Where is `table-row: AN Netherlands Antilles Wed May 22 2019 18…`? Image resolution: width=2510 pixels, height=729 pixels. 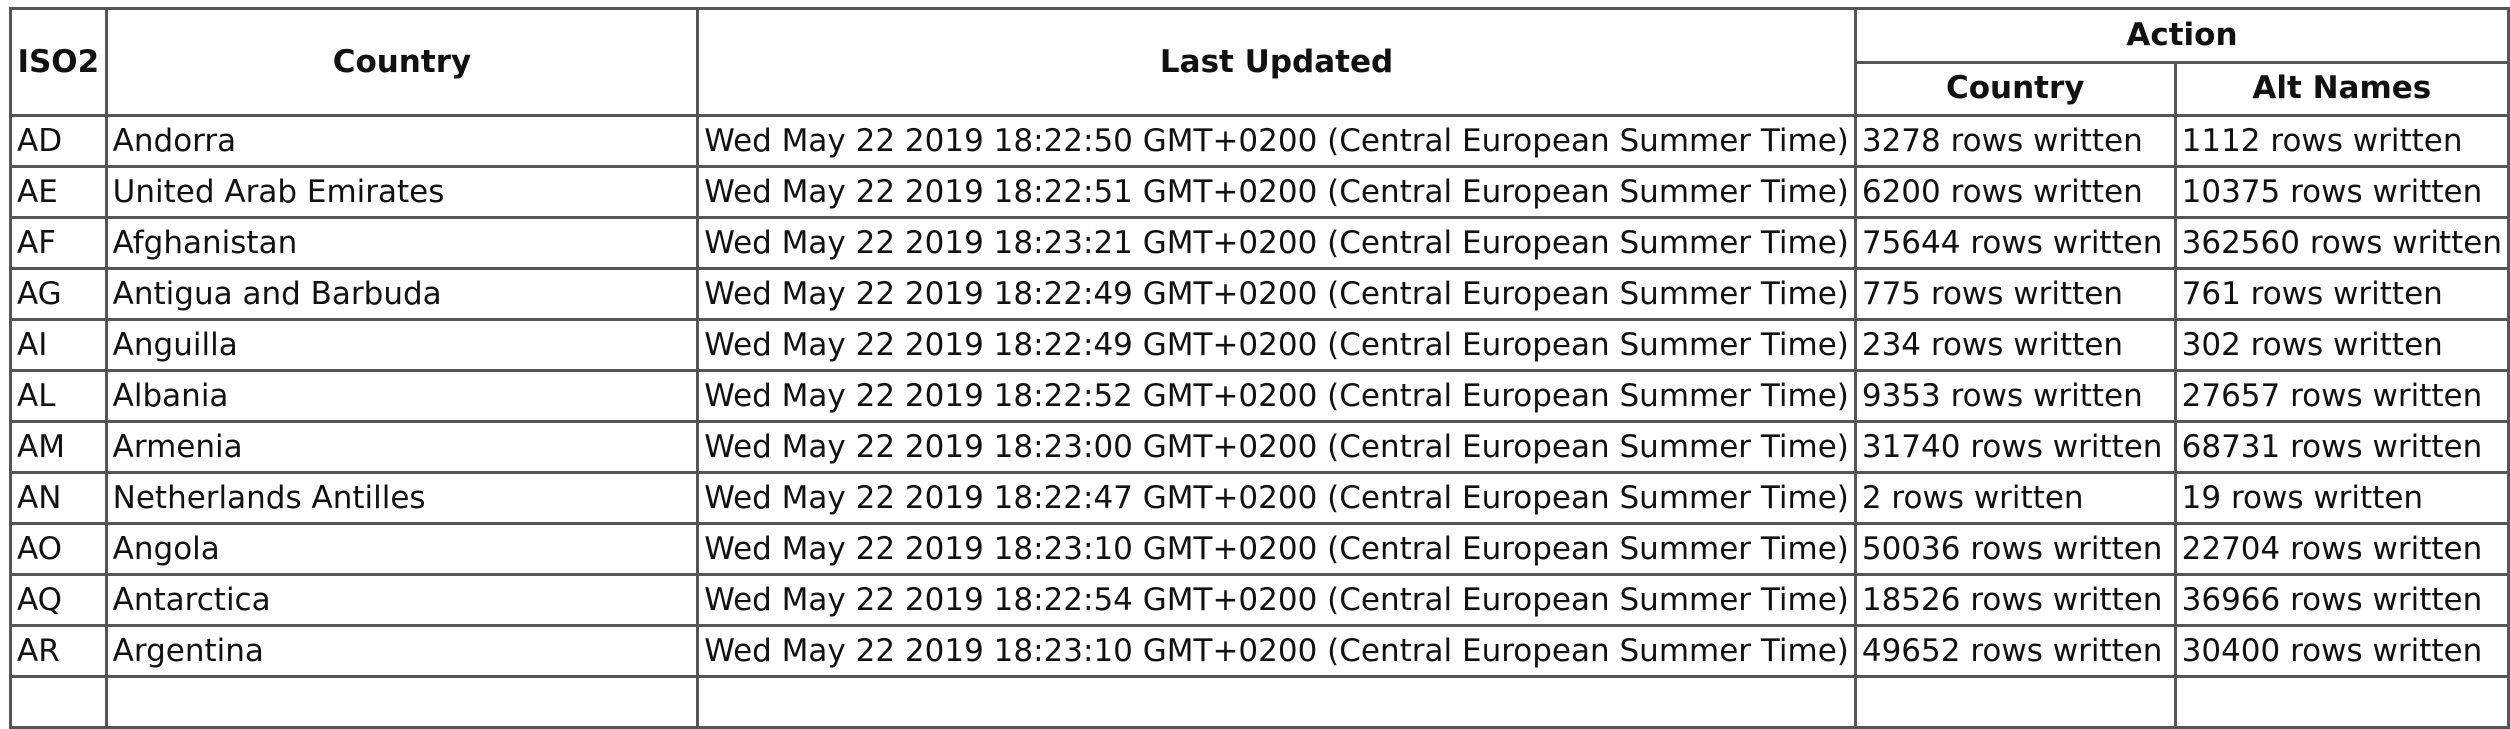 table-row: AN Netherlands Antilles Wed May 22 2019 18… is located at coordinates (1259, 498).